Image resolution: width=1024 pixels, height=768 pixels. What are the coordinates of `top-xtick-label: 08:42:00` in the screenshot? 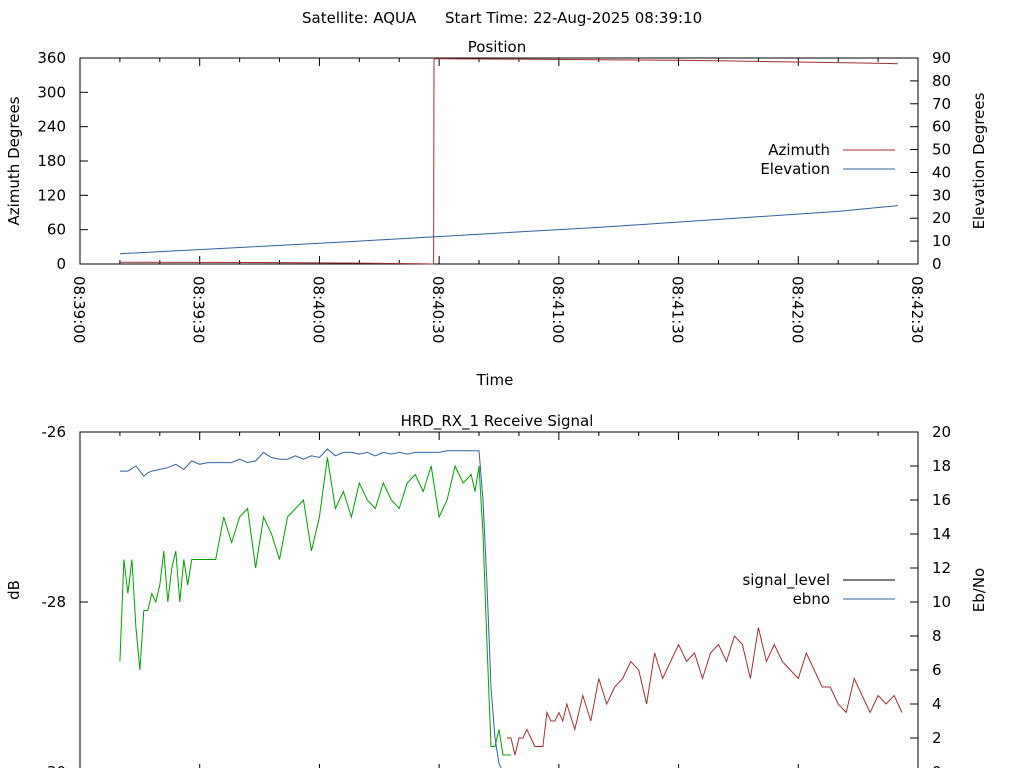 It's located at (797, 309).